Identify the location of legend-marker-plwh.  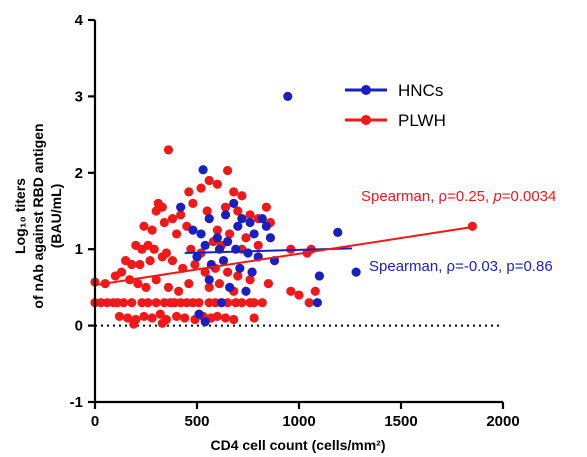
(366, 120).